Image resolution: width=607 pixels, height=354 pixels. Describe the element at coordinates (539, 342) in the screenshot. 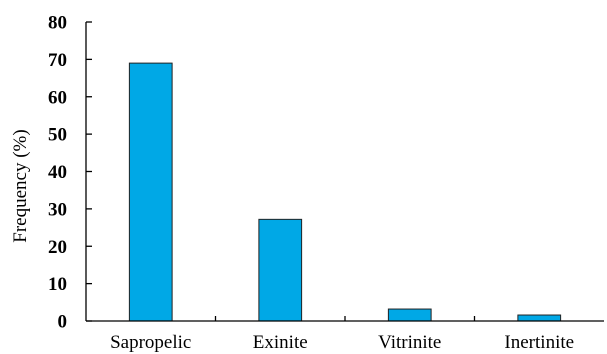

I see `x-tick-label-inertinite: Inertinite` at that location.